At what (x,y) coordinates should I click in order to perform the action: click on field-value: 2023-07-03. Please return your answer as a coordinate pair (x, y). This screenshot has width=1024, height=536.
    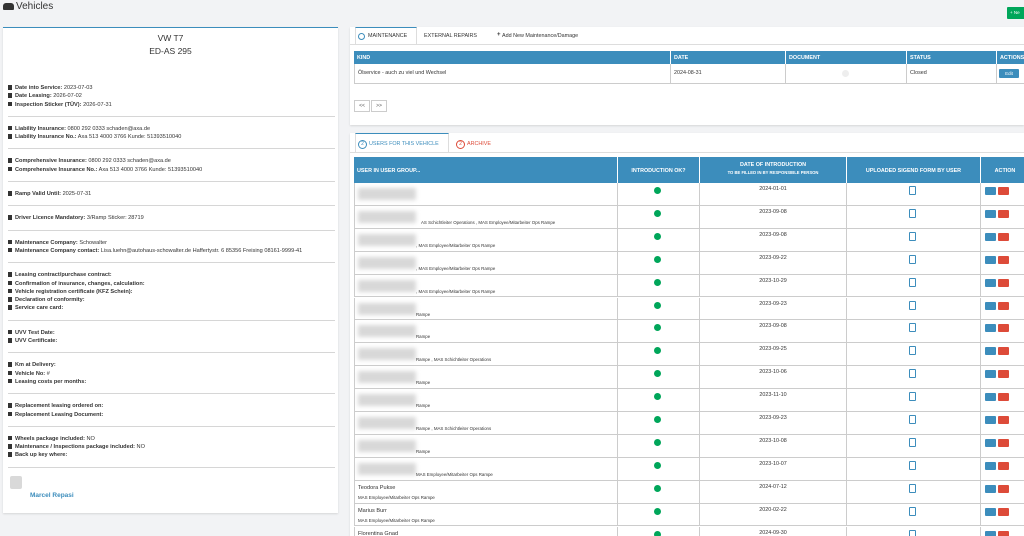
    Looking at the image, I should click on (78, 88).